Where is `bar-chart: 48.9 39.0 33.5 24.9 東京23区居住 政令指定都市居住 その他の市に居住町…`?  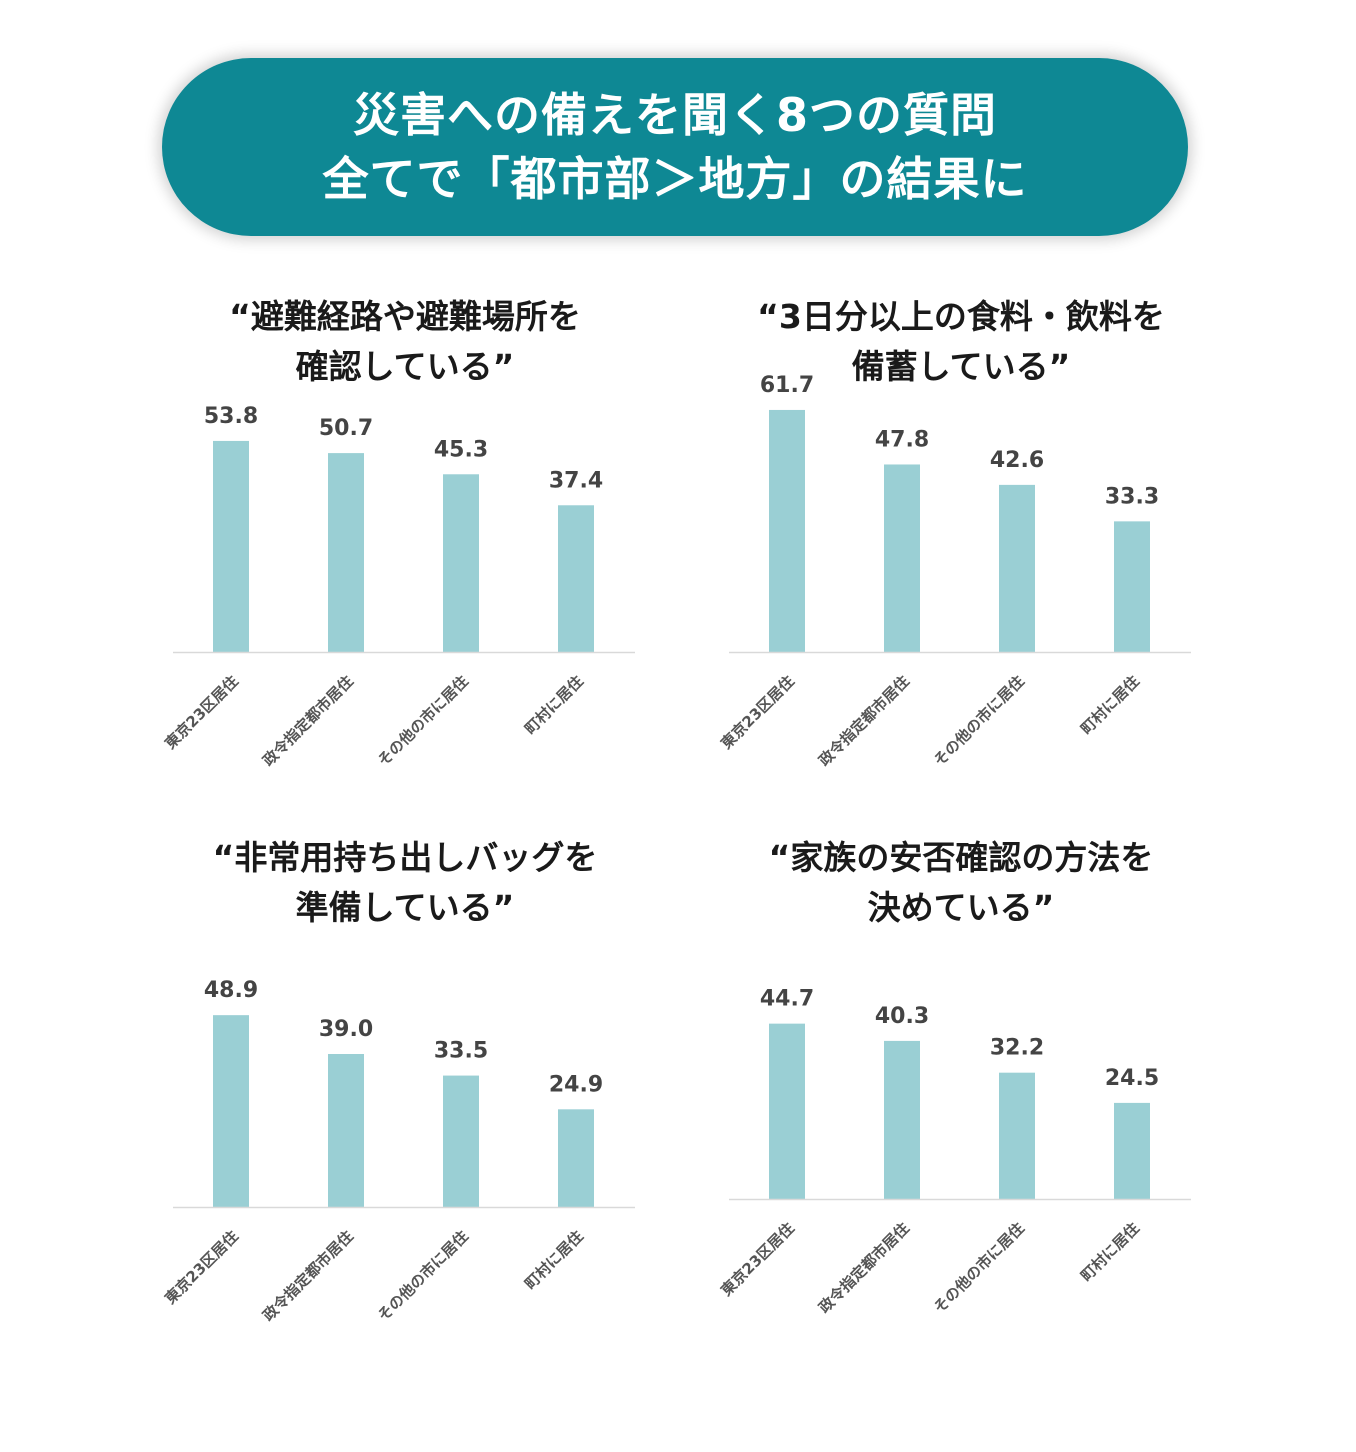
bar-chart: 48.9 39.0 33.5 24.9 東京23区居住 政令指定都市居住 その他の市に居住町… is located at coordinates (398, 1151).